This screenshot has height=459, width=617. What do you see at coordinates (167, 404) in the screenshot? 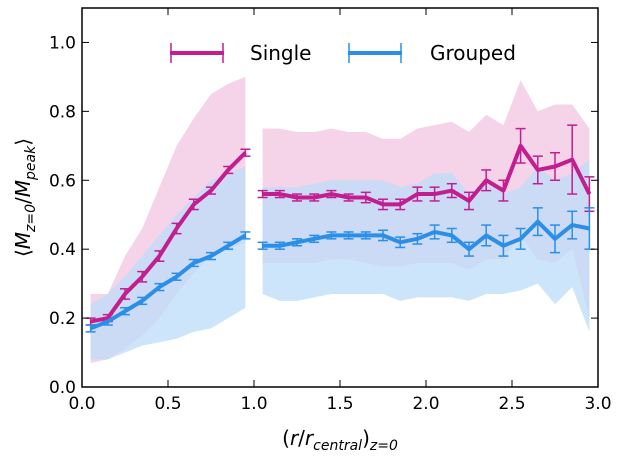
I see `x-tick-label: 0.5` at bounding box center [167, 404].